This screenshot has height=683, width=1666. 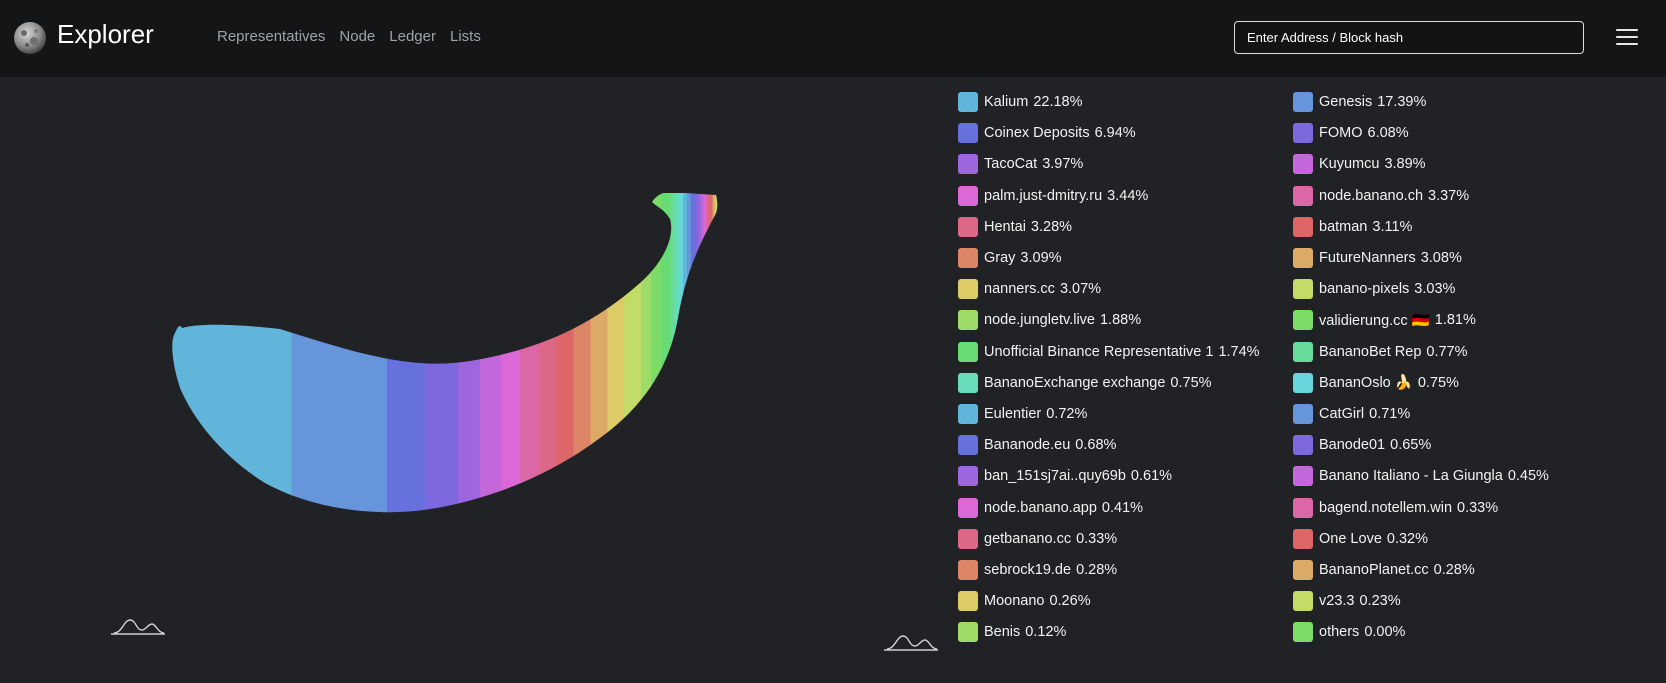 I want to click on legend-item: sebrock19.de 0.28%, so click(x=1037, y=570).